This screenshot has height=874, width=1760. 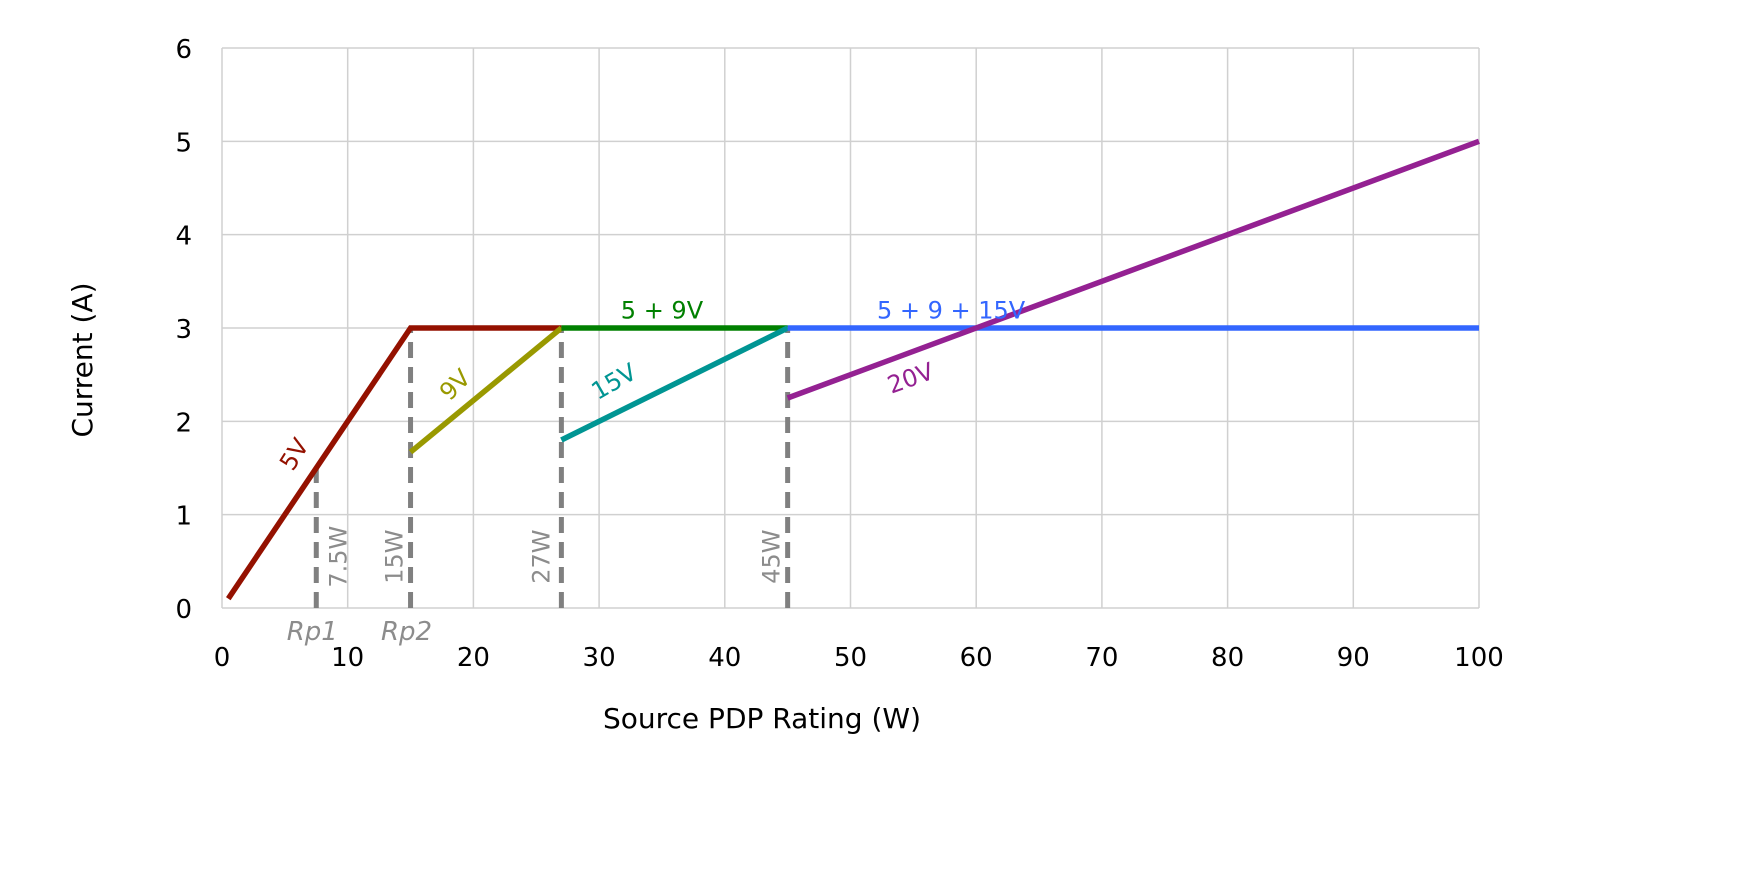 I want to click on series-label: 5 + 9 + 15V, so click(x=951, y=311).